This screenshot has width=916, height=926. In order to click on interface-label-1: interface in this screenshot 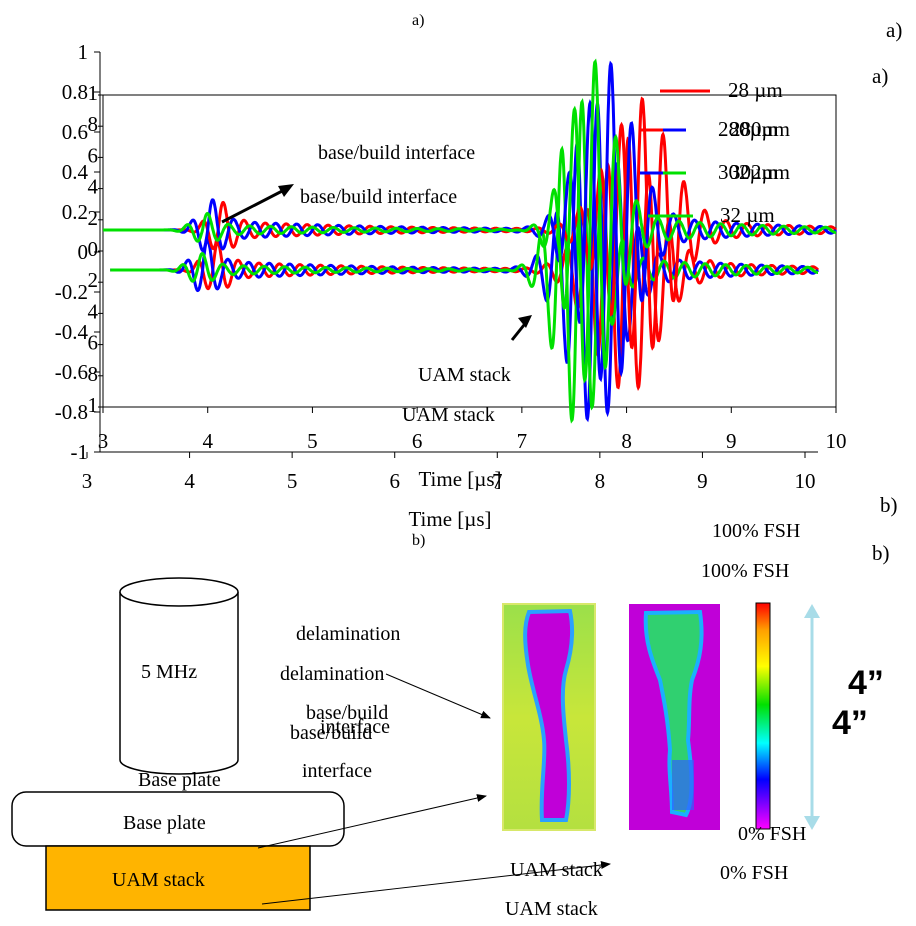, I will do `click(355, 727)`.